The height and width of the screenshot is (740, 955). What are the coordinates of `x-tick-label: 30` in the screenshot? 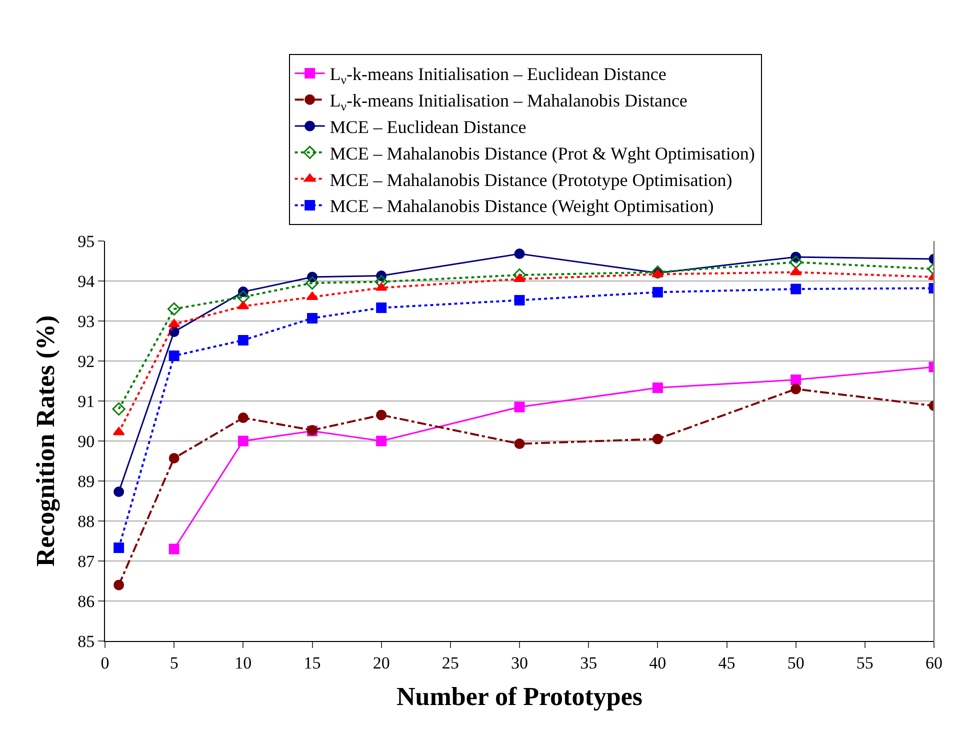 It's located at (519, 662).